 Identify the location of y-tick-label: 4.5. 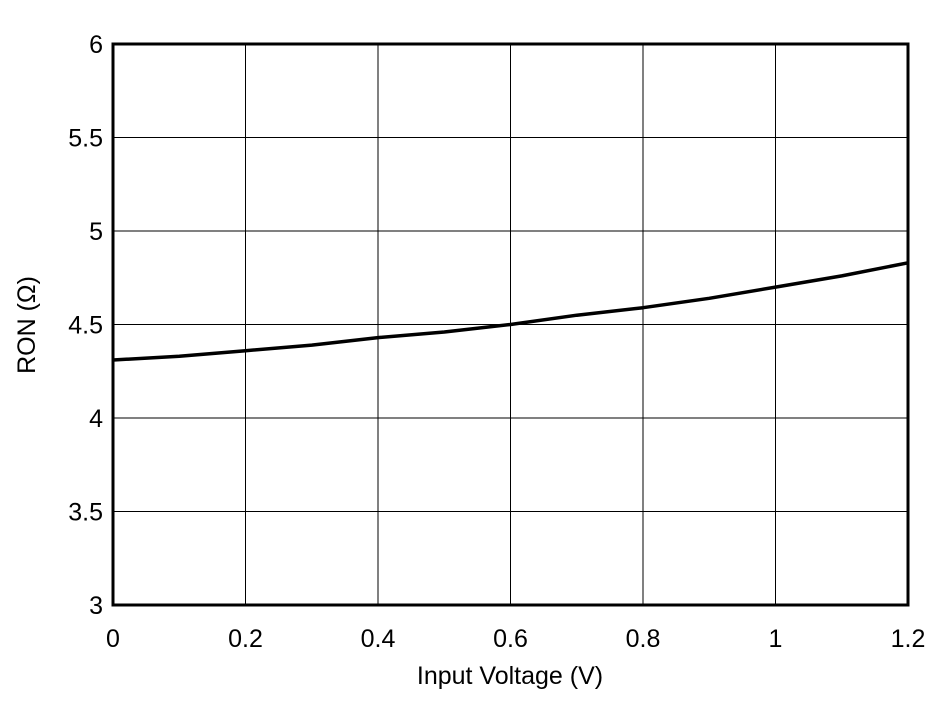
(85, 326).